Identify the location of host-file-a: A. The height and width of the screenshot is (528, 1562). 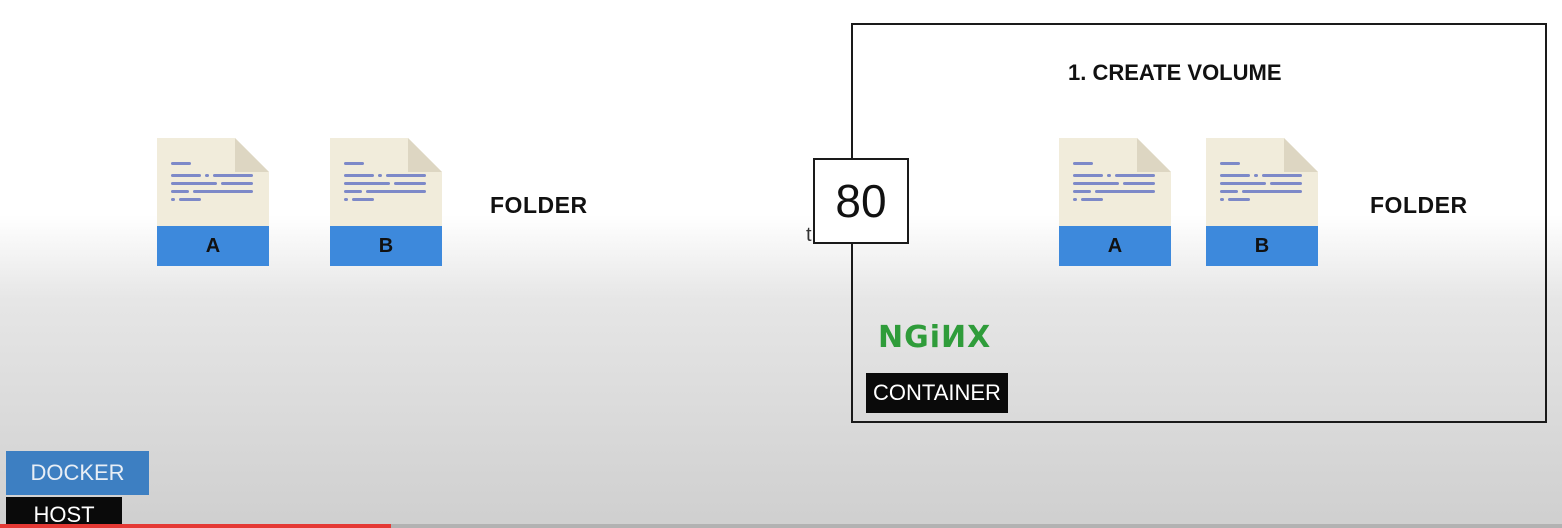
(213, 203).